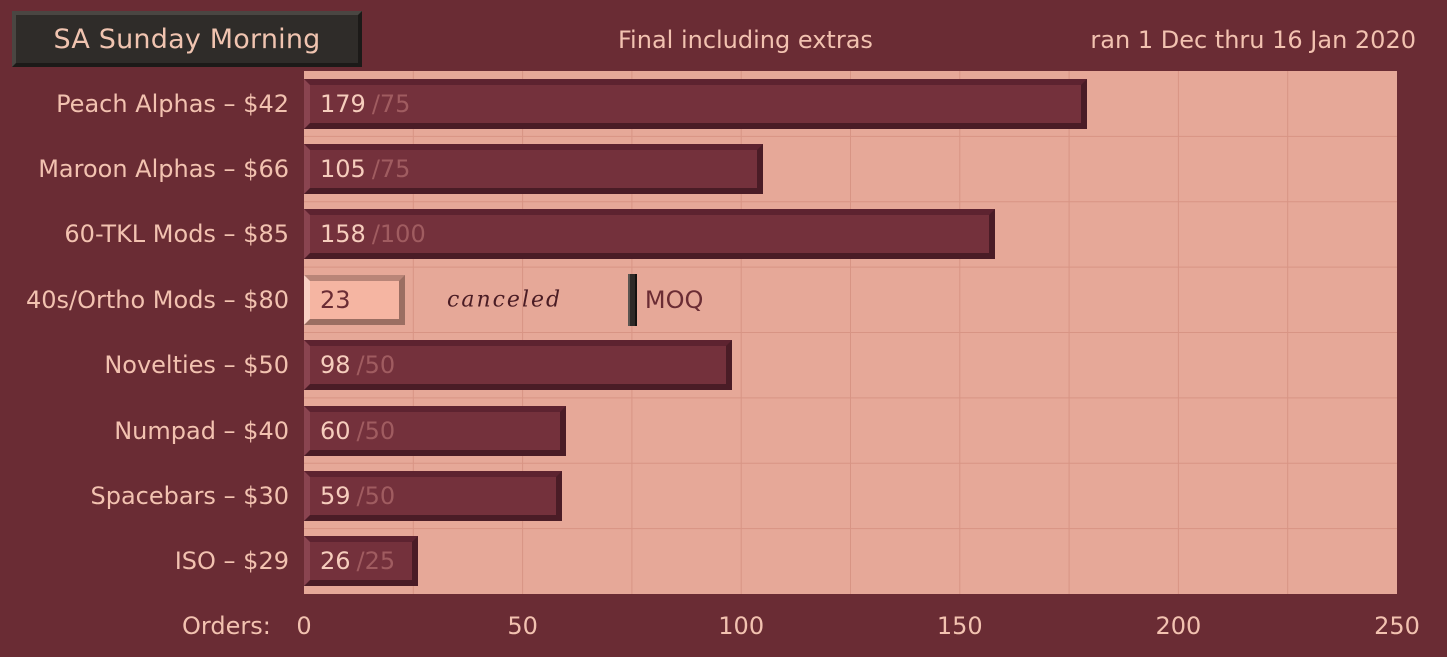 The width and height of the screenshot is (1447, 657). Describe the element at coordinates (398, 234) in the screenshot. I see `bar-moq: /100` at that location.